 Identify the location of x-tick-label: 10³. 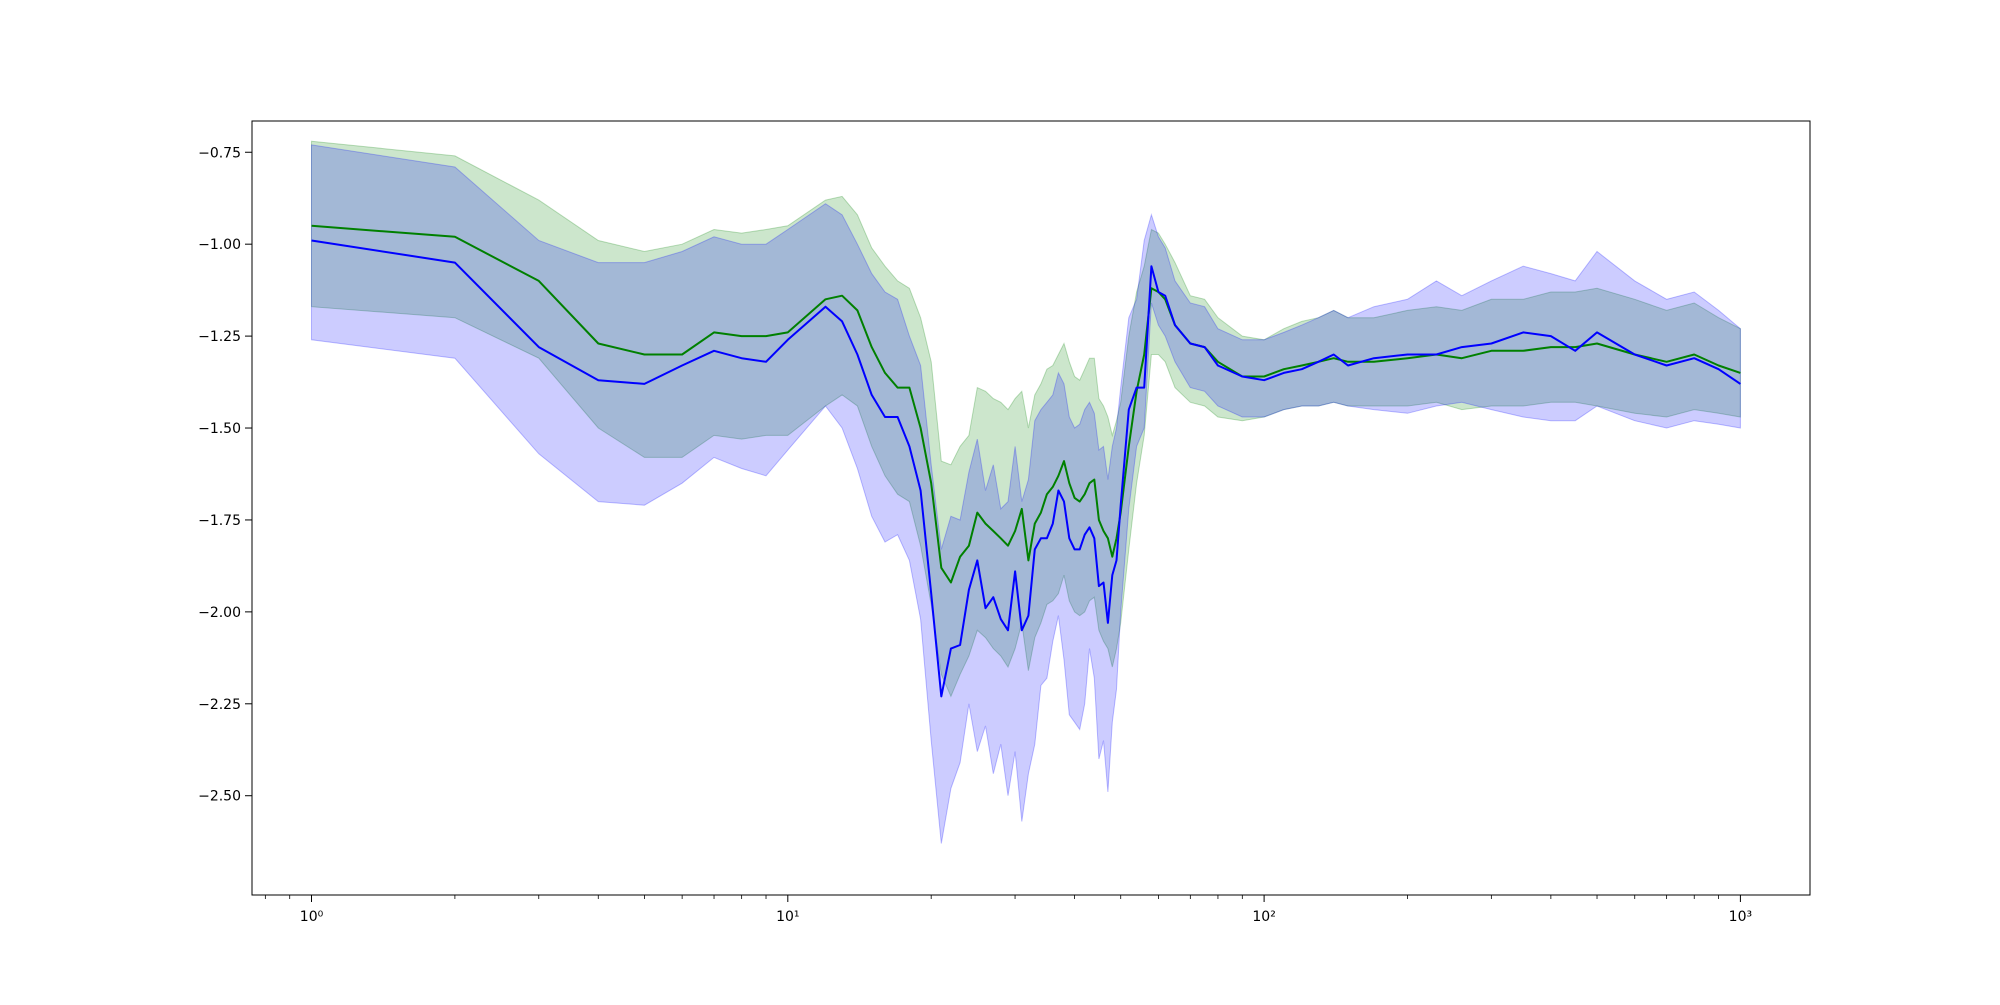
(1740, 917).